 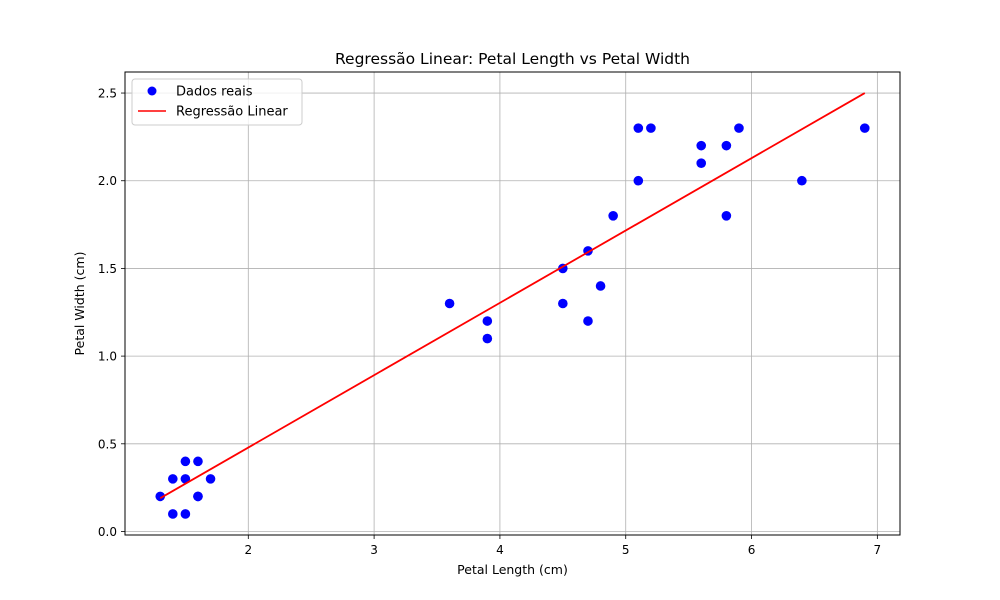 I want to click on x-axis-label: Petal Length (cm), so click(x=512, y=569).